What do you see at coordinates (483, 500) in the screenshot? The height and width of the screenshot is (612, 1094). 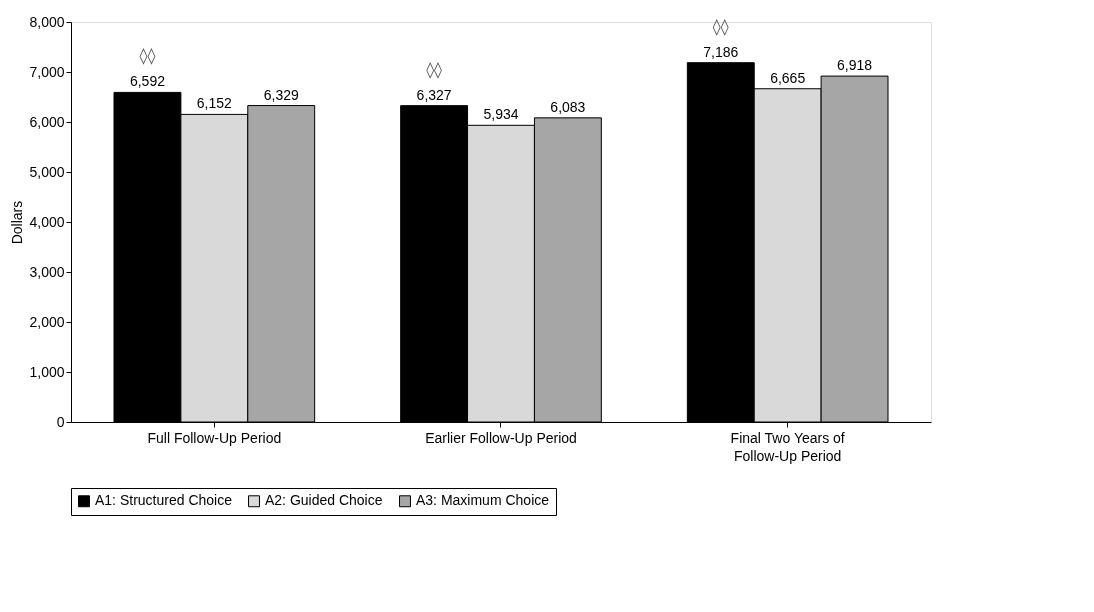 I see `legend-label: A3: Maximum Choice` at bounding box center [483, 500].